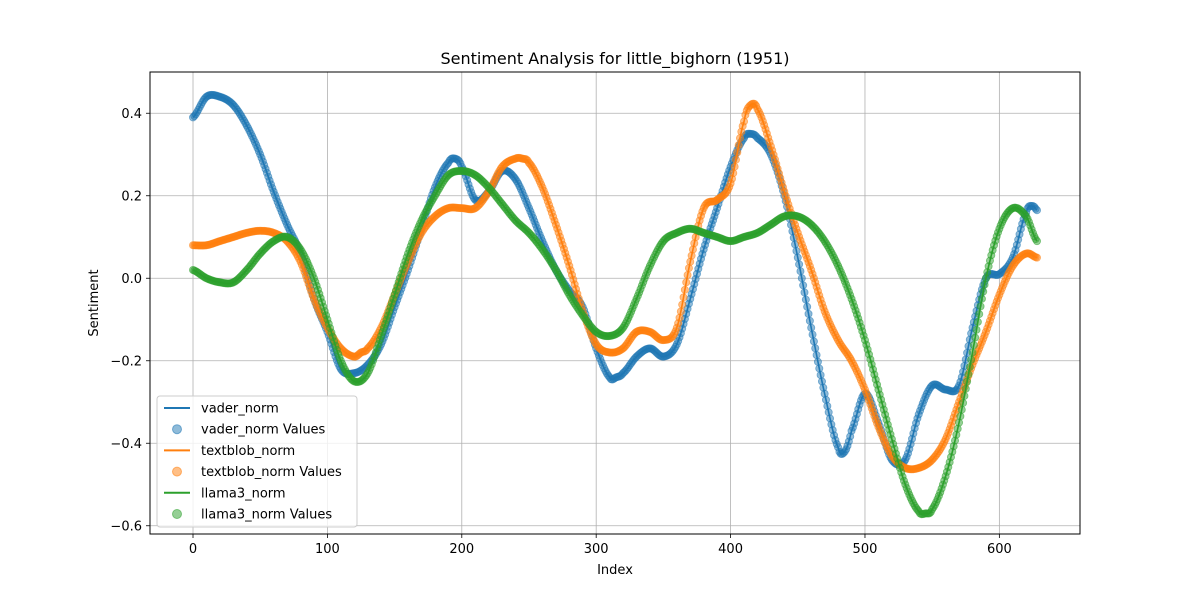  I want to click on legend-box, so click(257, 461).